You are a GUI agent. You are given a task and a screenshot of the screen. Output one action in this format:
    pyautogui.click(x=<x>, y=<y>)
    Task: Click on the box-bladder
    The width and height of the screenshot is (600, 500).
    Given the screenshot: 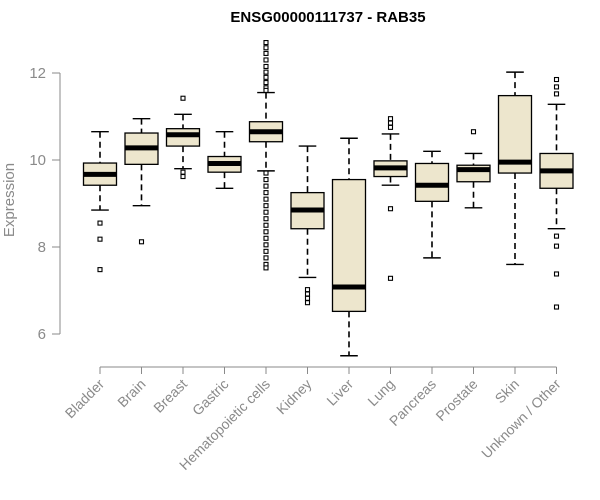 What is the action you would take?
    pyautogui.click(x=100, y=202)
    